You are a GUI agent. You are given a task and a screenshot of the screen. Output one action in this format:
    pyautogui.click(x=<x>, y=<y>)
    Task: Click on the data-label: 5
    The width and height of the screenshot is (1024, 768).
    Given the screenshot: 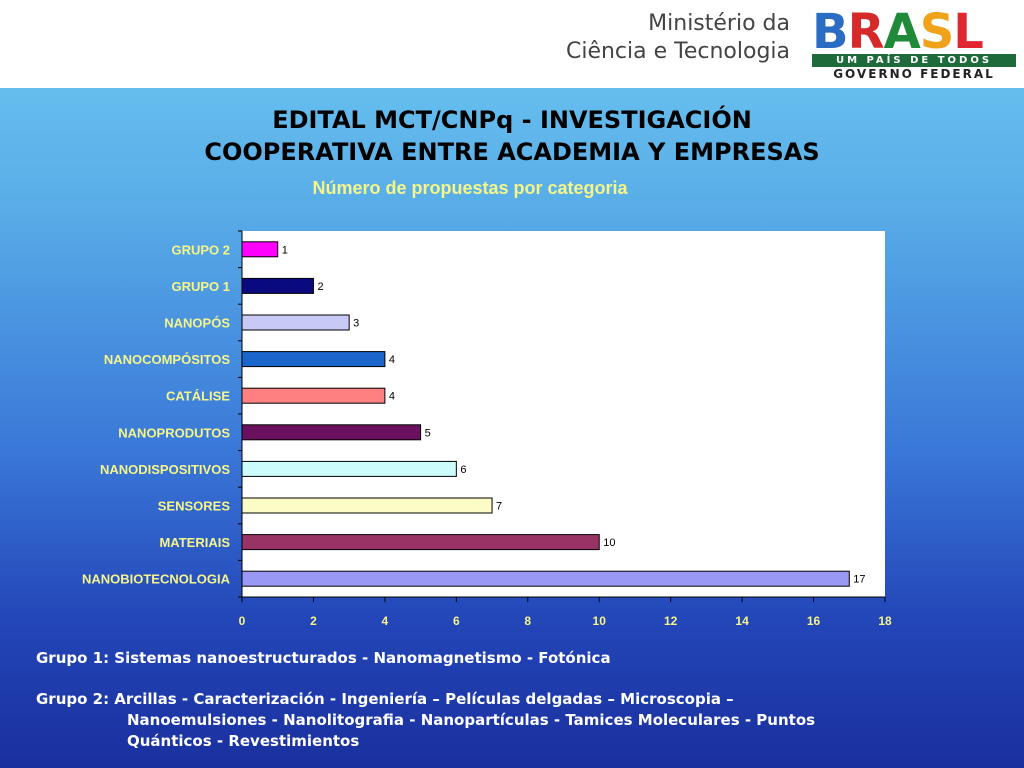 What is the action you would take?
    pyautogui.click(x=428, y=433)
    